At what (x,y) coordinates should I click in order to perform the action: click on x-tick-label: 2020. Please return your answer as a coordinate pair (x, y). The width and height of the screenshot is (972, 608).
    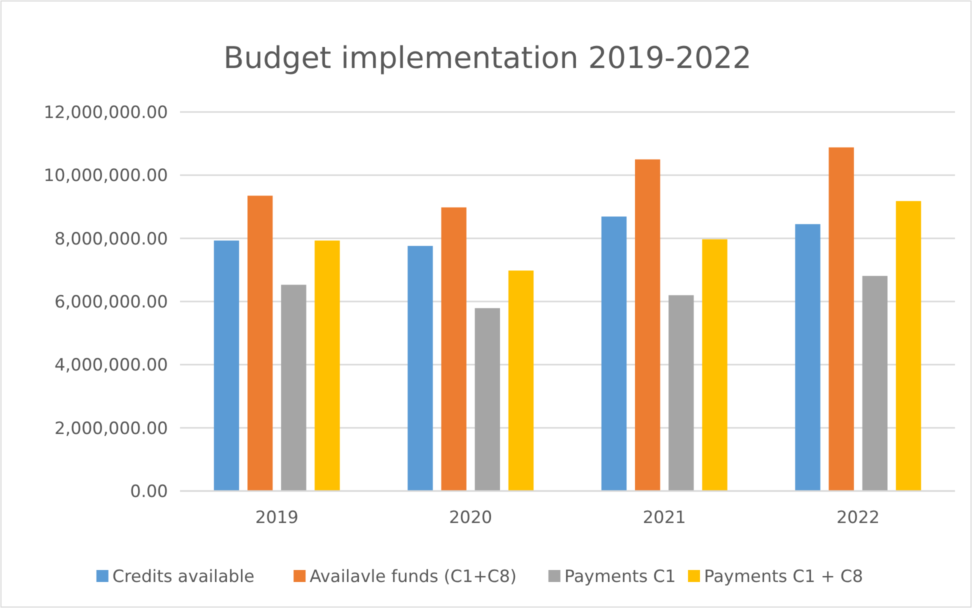
    Looking at the image, I should click on (470, 518).